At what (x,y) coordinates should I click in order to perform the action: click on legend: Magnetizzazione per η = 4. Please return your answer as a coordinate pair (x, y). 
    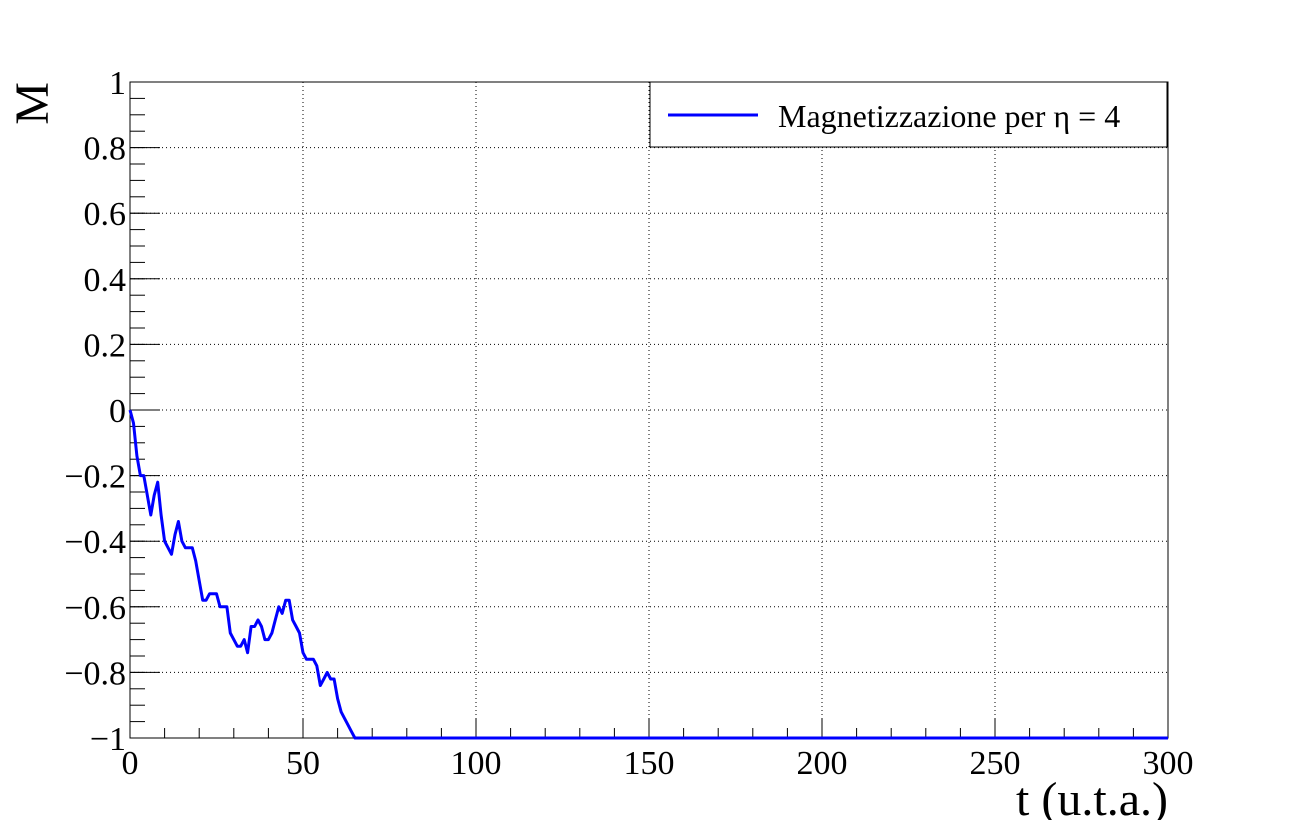
    Looking at the image, I should click on (908, 114).